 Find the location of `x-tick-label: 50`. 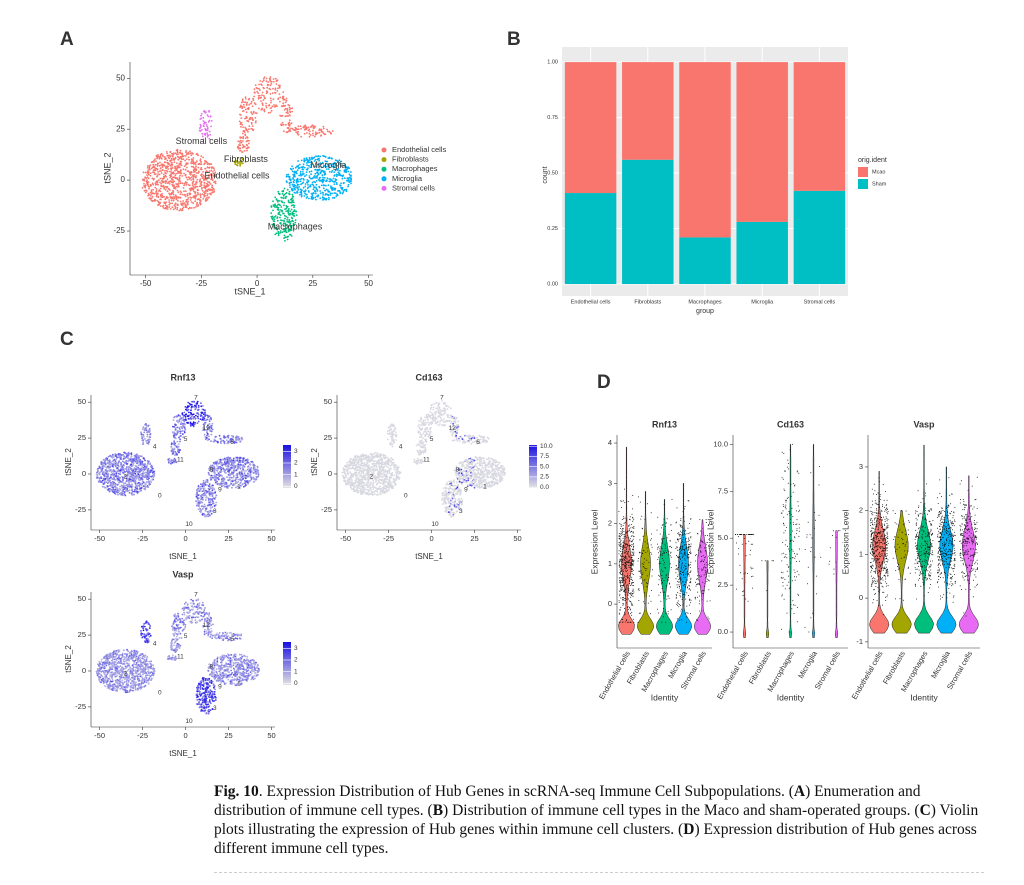

x-tick-label: 50 is located at coordinates (517, 538).